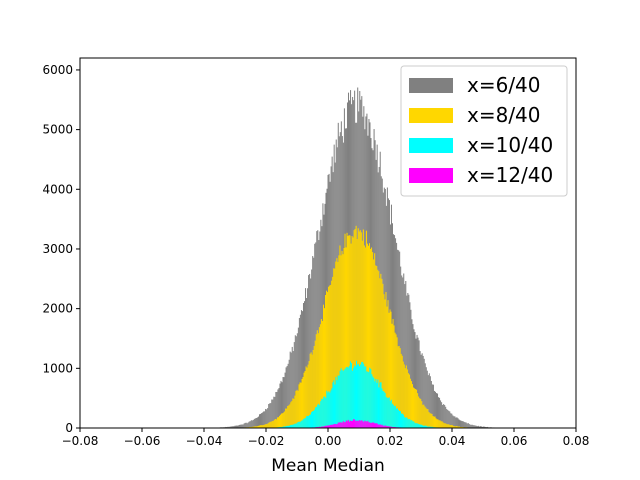 The width and height of the screenshot is (640, 480). What do you see at coordinates (431, 175) in the screenshot?
I see `legend-swatch` at bounding box center [431, 175].